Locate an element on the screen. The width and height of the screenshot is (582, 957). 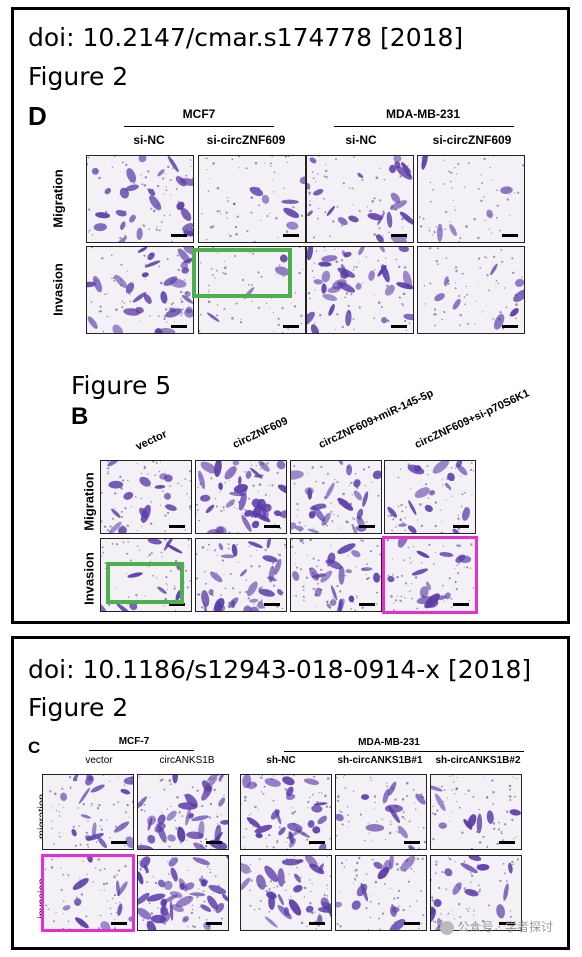
column-label: sh-circANKS1B#1 is located at coordinates (380, 760).